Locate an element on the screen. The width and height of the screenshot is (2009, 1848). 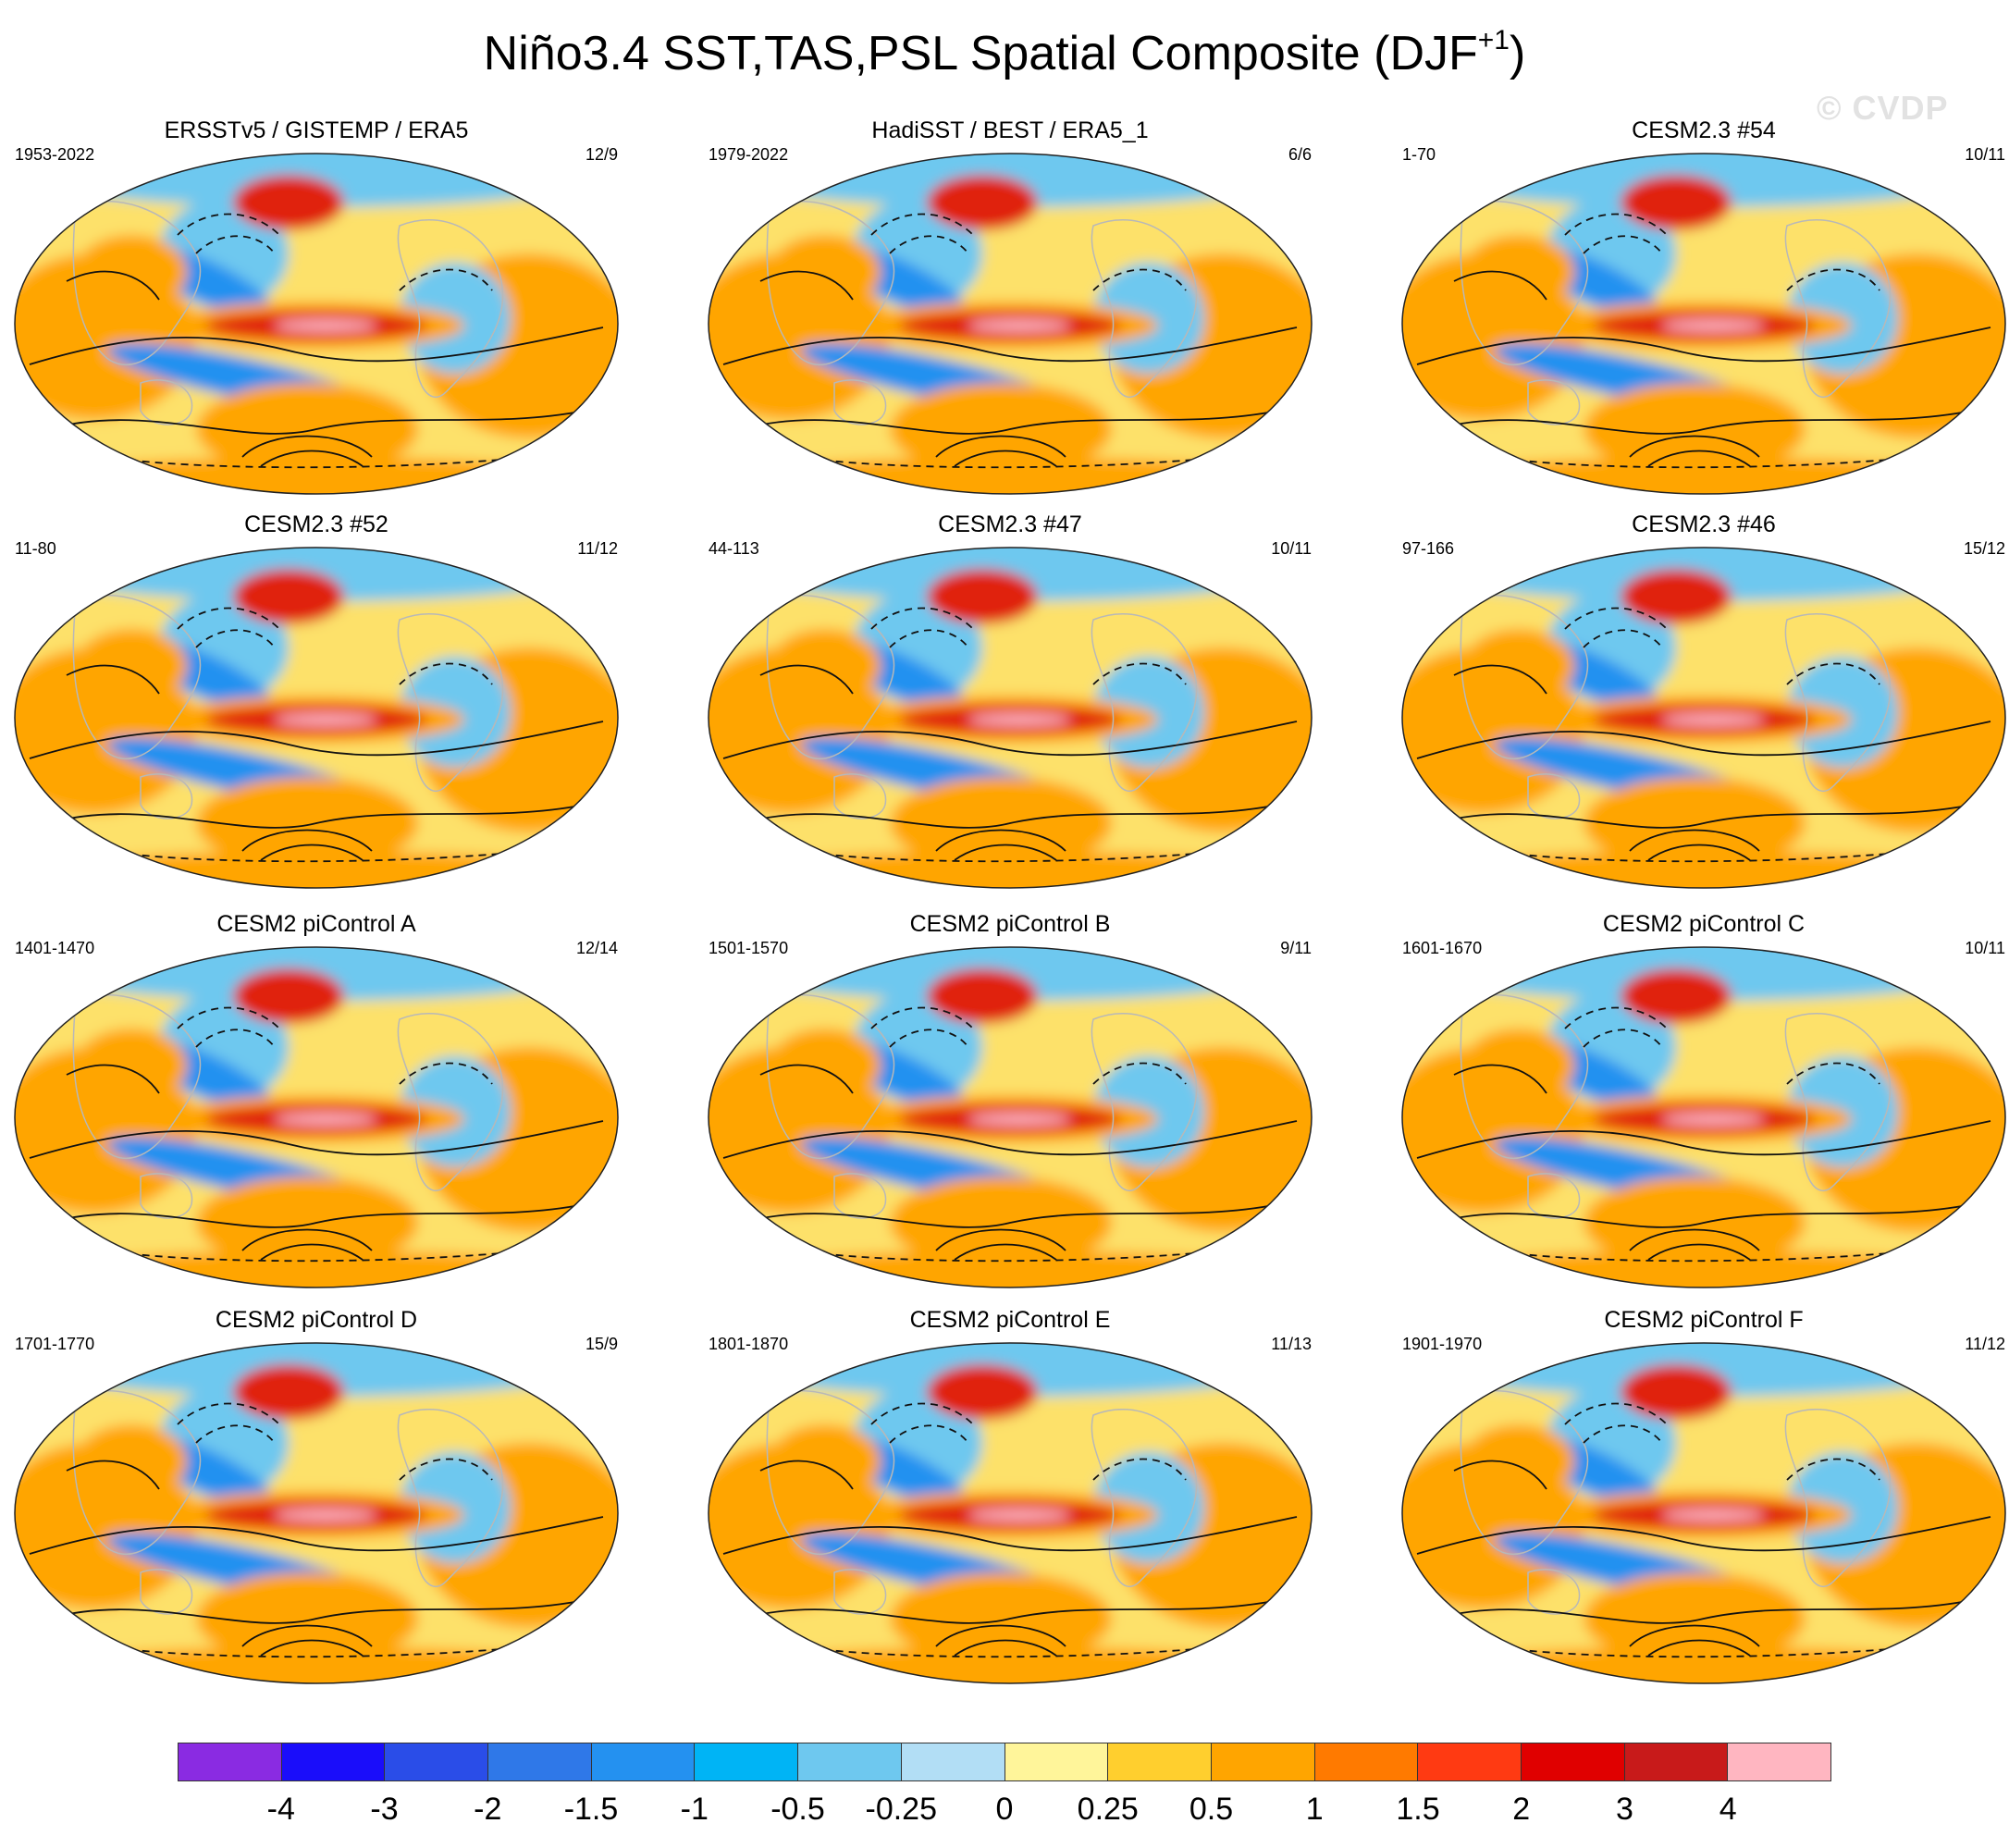
map-field is located at coordinates (1703, 1117).